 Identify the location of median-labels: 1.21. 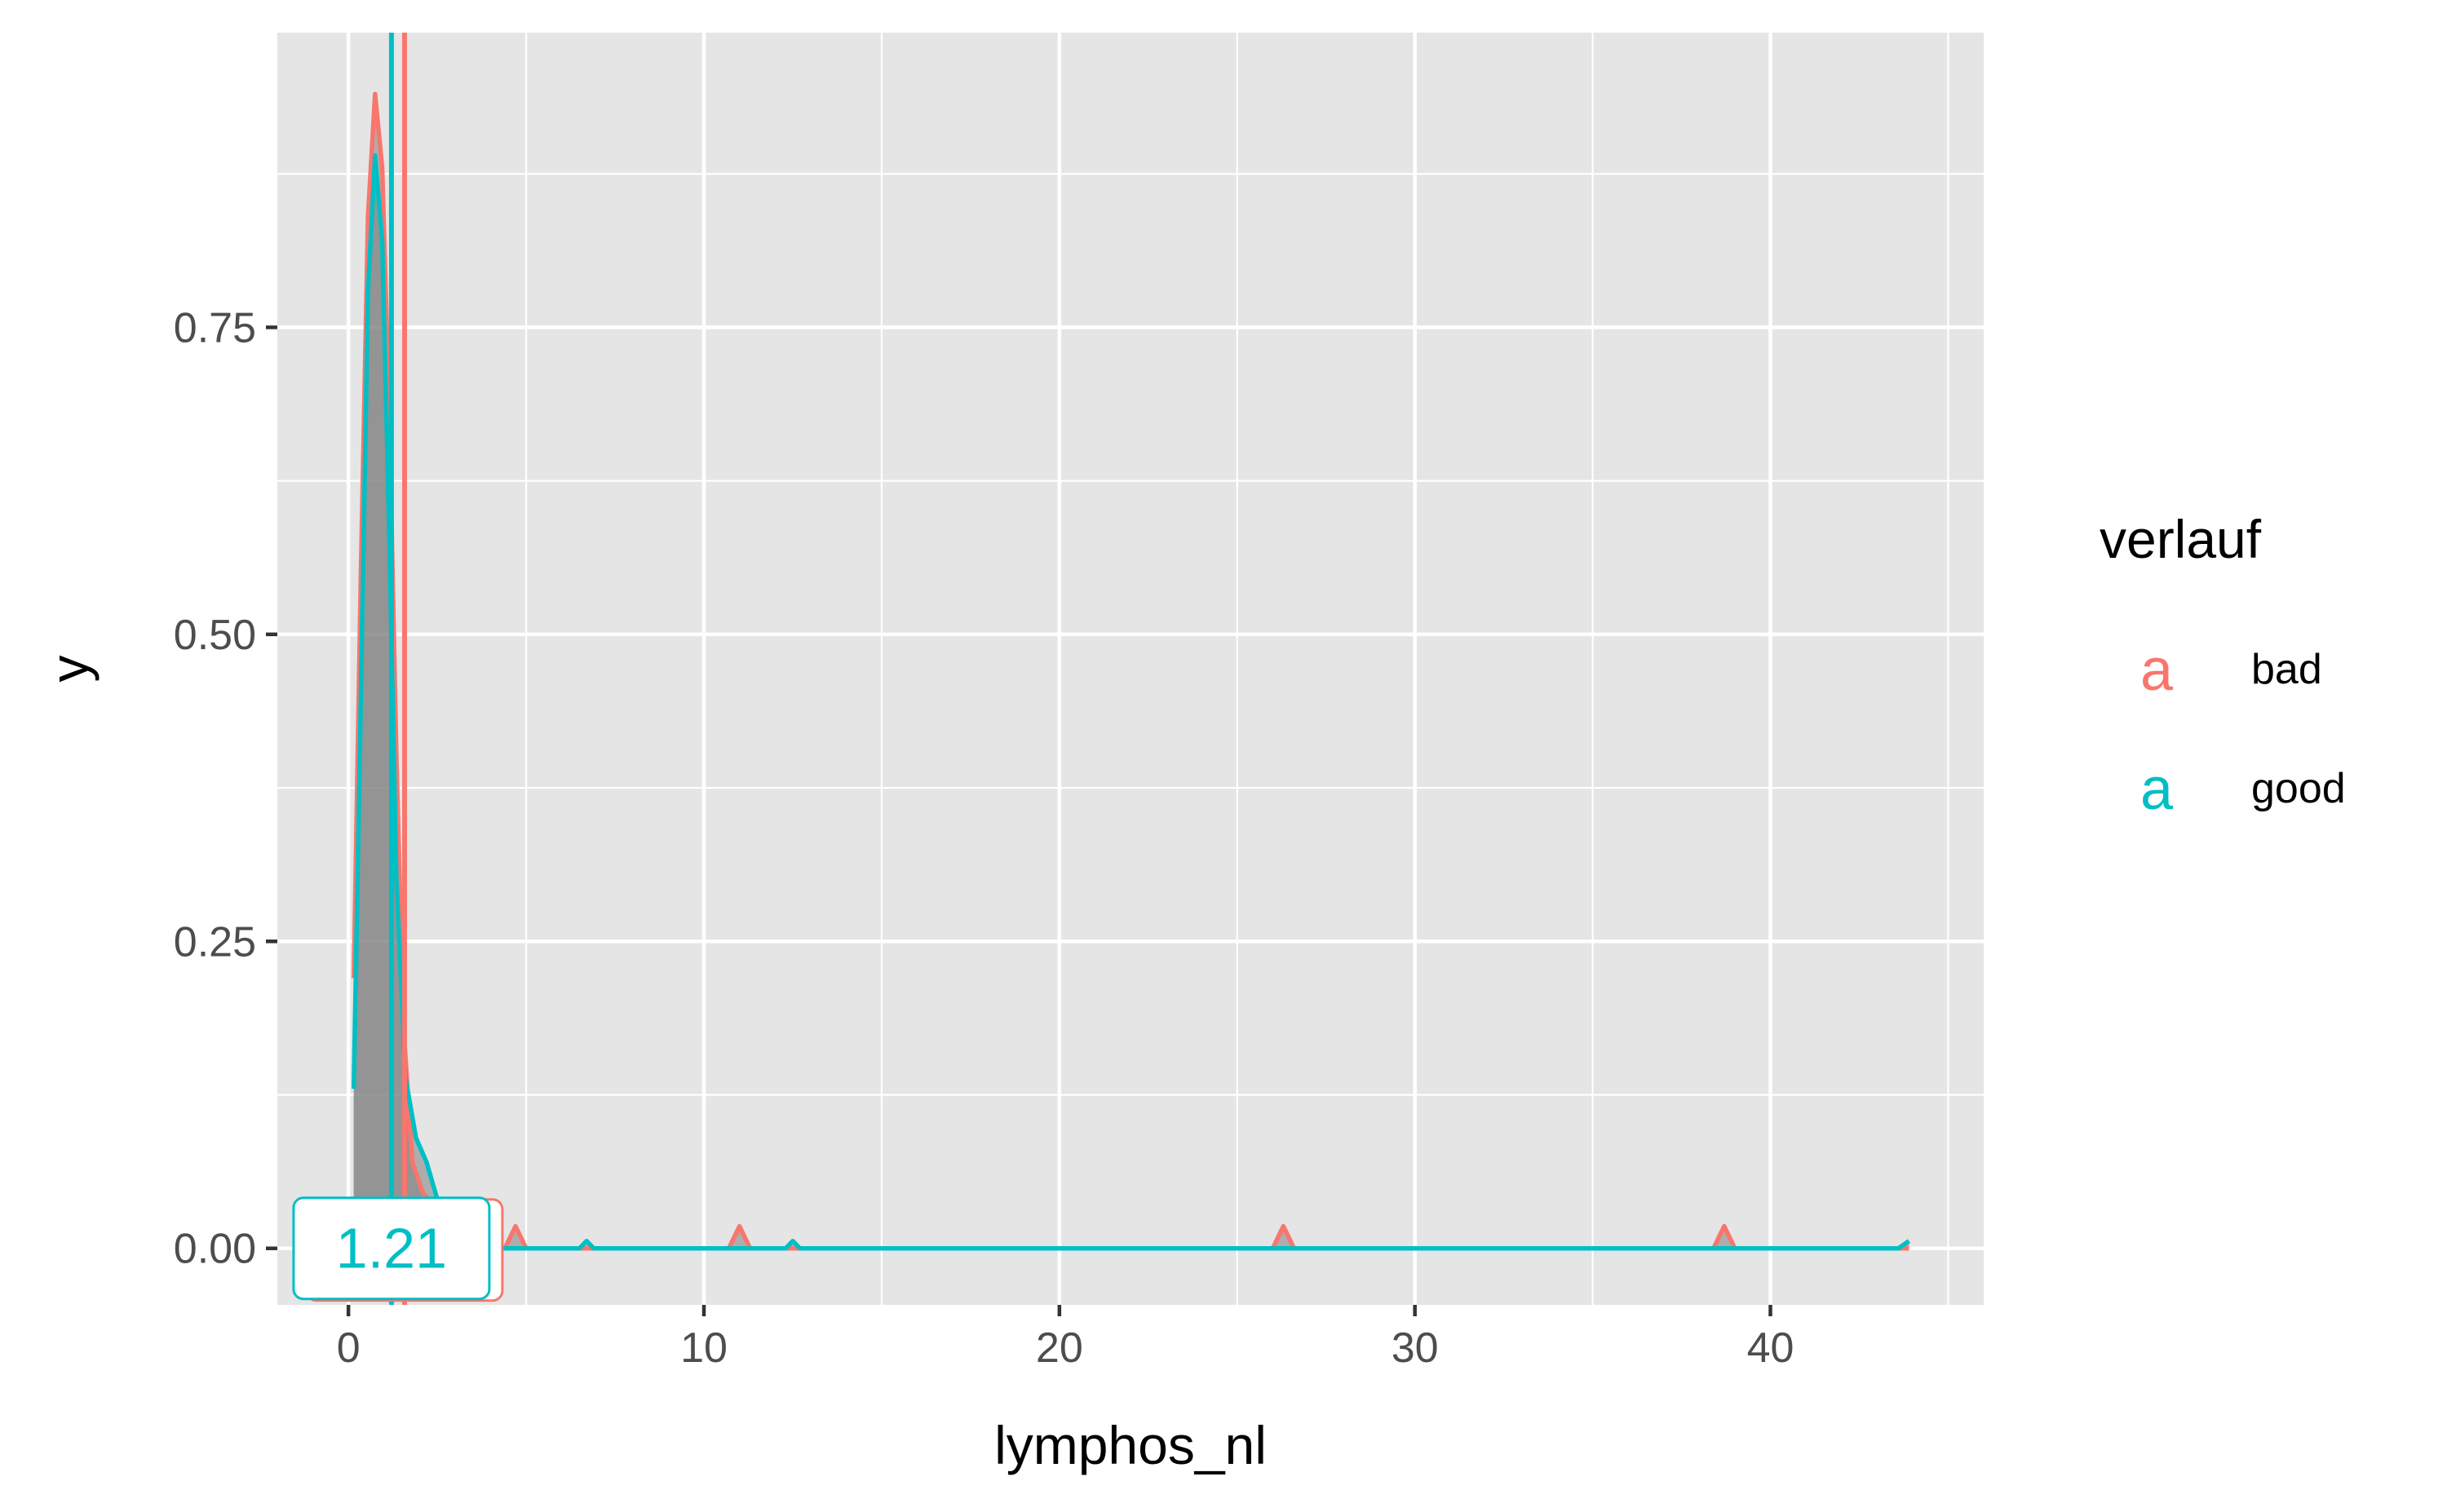
(398, 1249).